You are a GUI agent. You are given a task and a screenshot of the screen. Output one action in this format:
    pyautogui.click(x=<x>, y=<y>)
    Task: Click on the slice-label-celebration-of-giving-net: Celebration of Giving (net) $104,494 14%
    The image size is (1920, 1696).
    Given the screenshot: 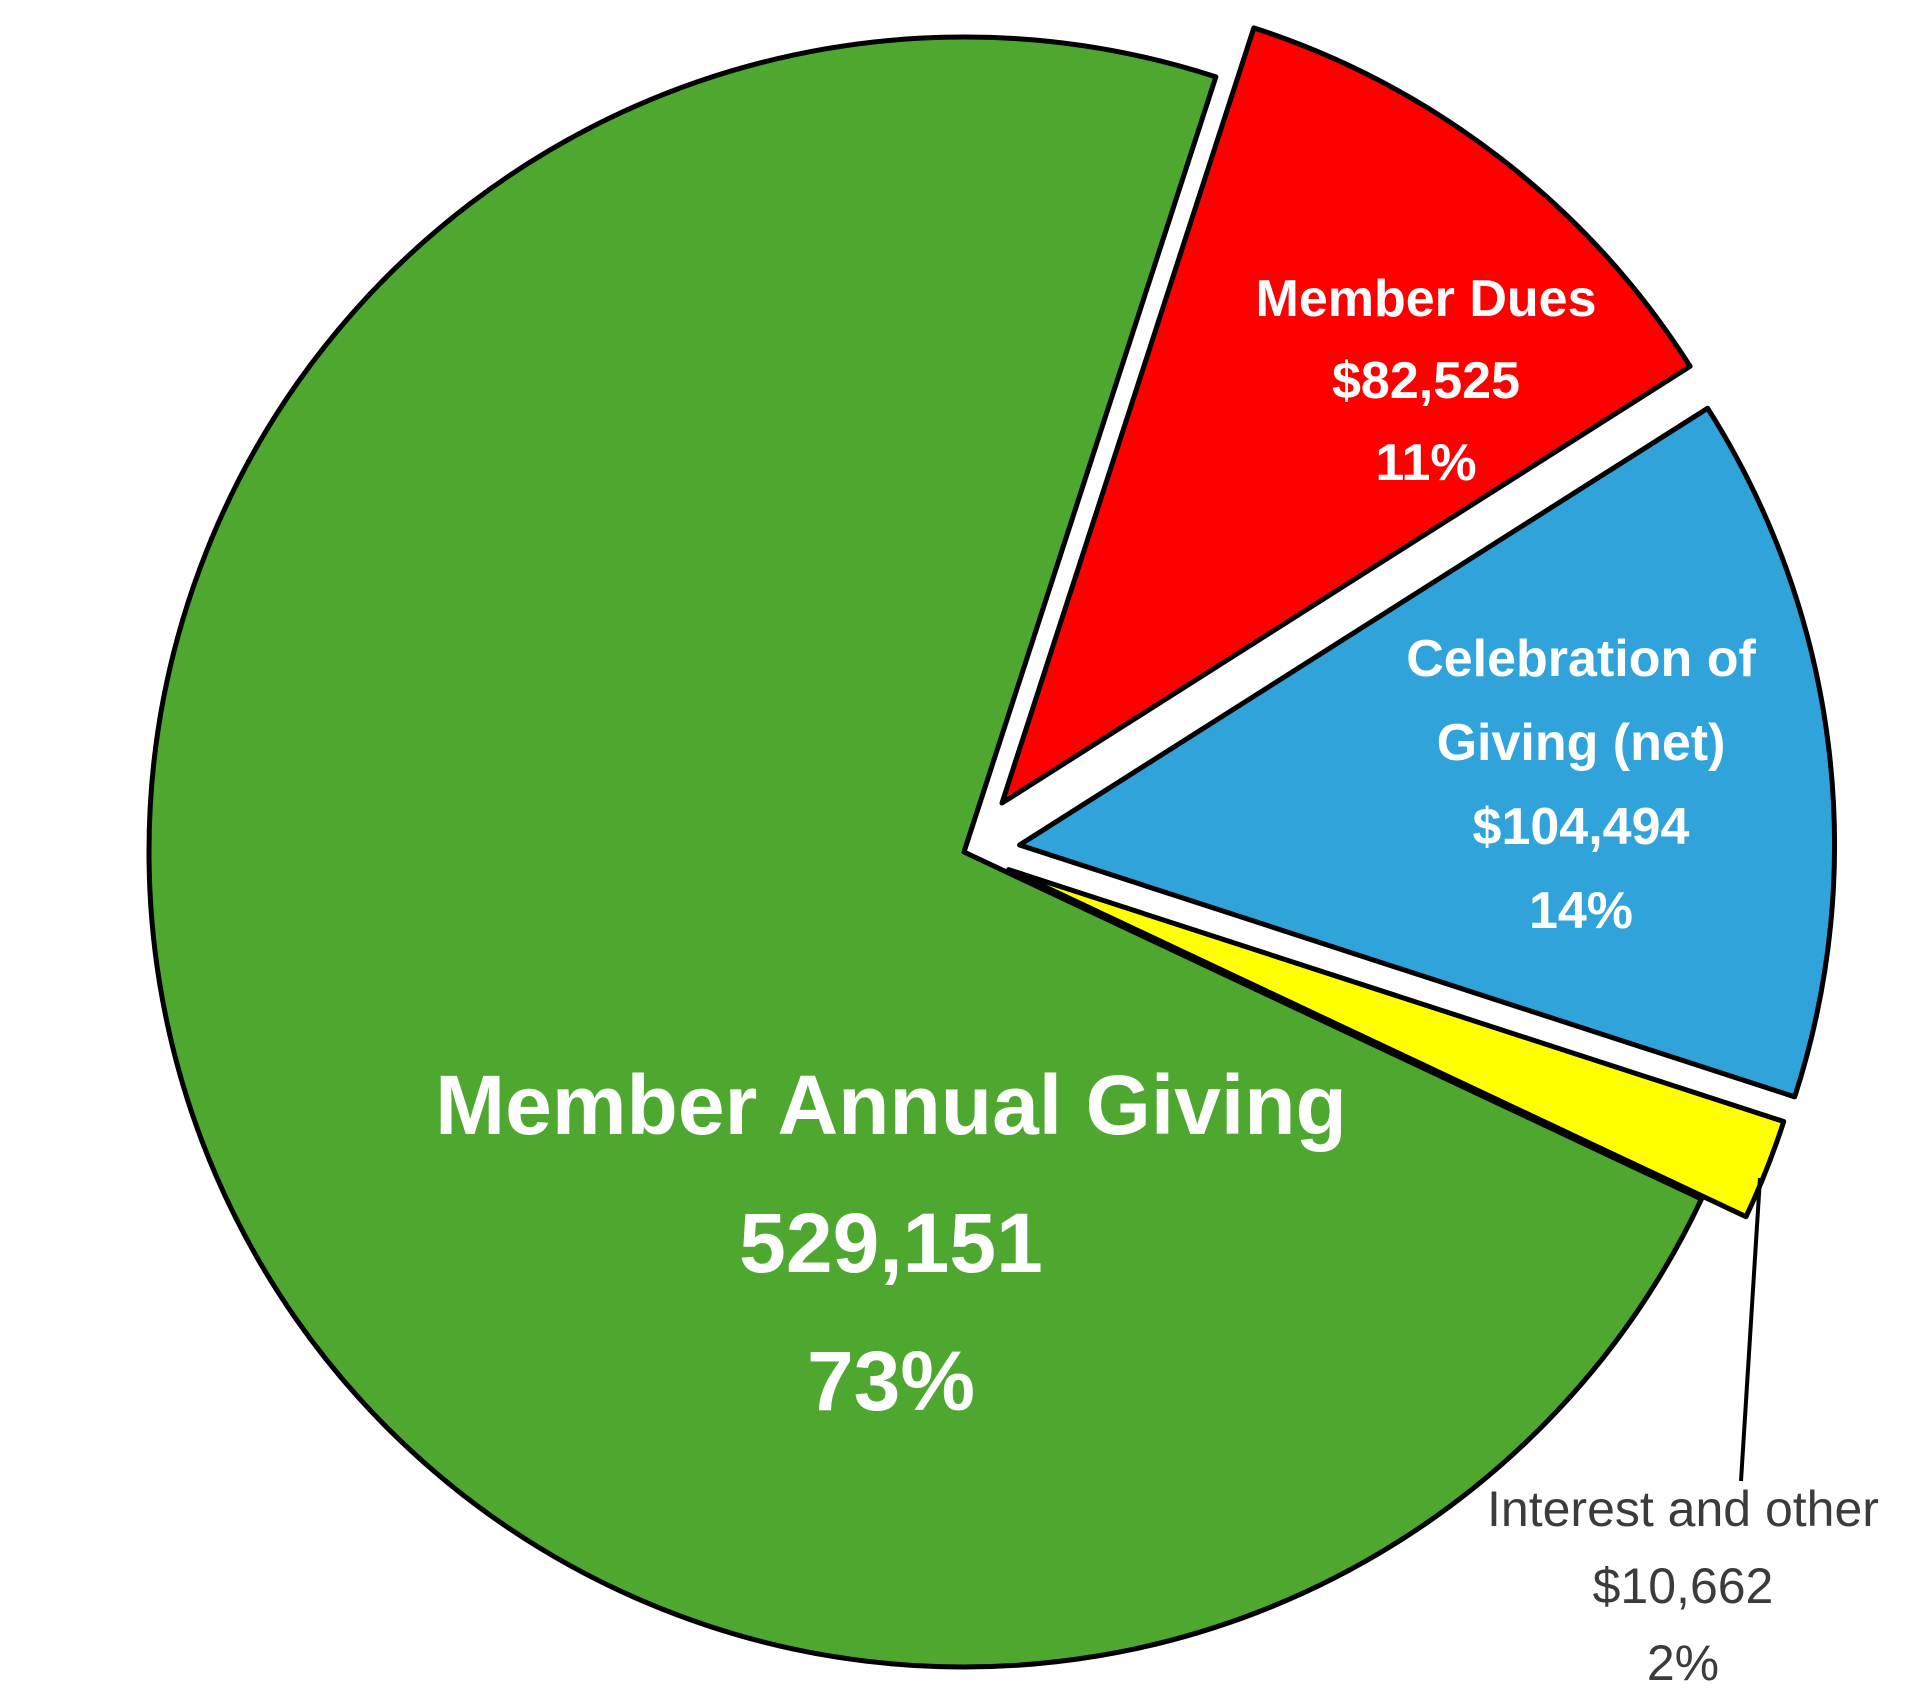 What is the action you would take?
    pyautogui.click(x=1581, y=785)
    